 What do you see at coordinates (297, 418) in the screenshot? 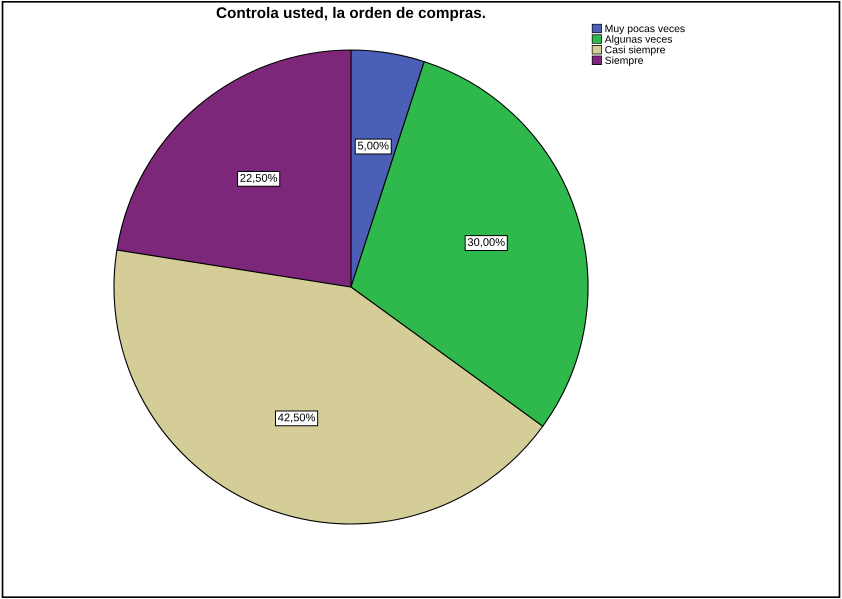
I see `data-label: 42,50%` at bounding box center [297, 418].